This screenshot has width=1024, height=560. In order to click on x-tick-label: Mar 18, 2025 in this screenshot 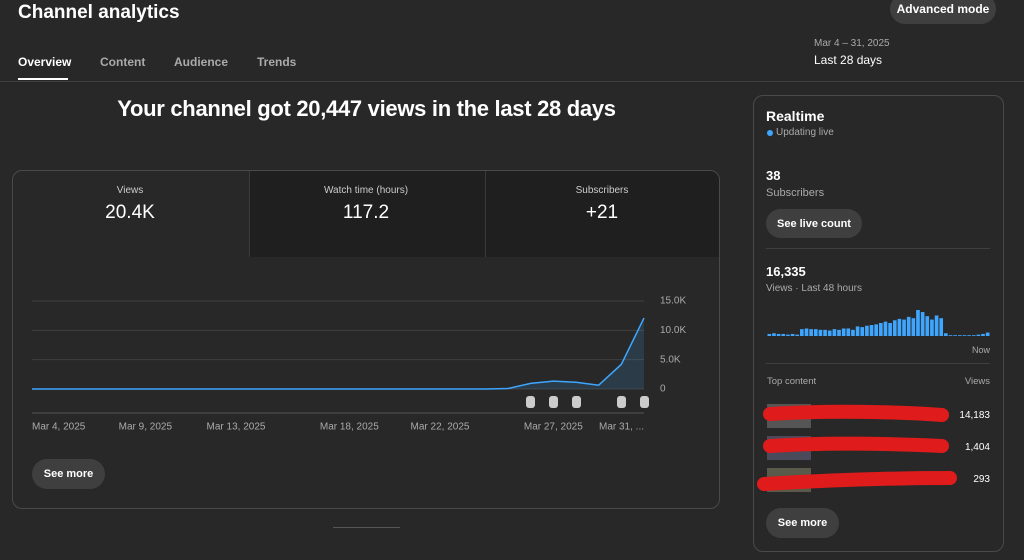, I will do `click(349, 427)`.